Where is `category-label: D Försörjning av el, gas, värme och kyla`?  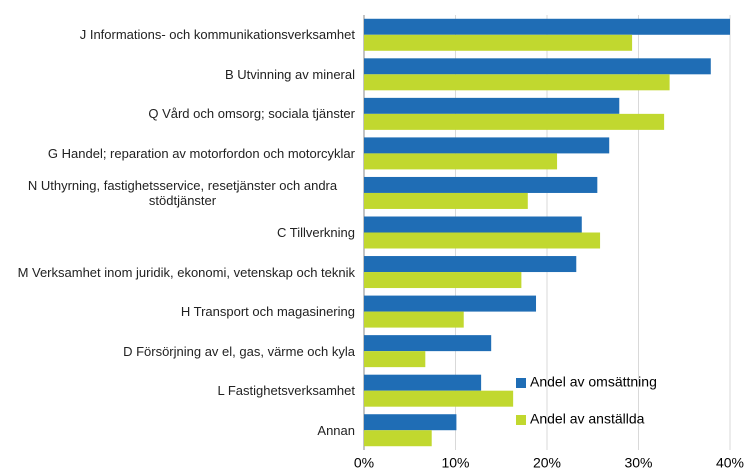 category-label: D Försörjning av el, gas, värme och kyla is located at coordinates (180, 351).